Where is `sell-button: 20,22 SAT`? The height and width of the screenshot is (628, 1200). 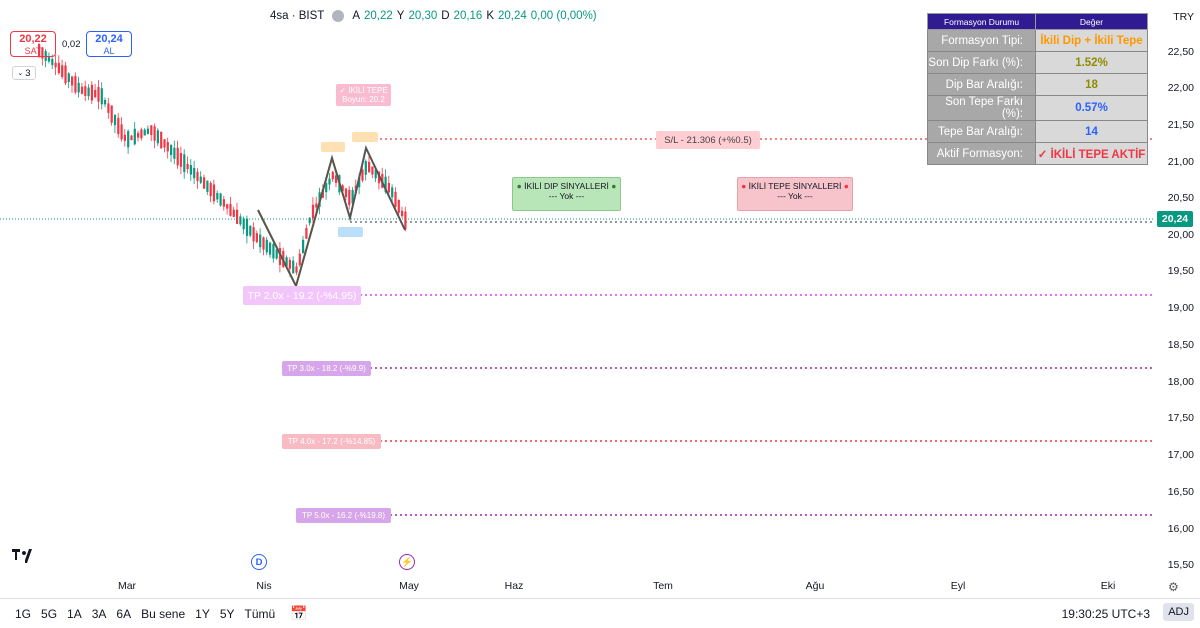 sell-button: 20,22 SAT is located at coordinates (33, 44).